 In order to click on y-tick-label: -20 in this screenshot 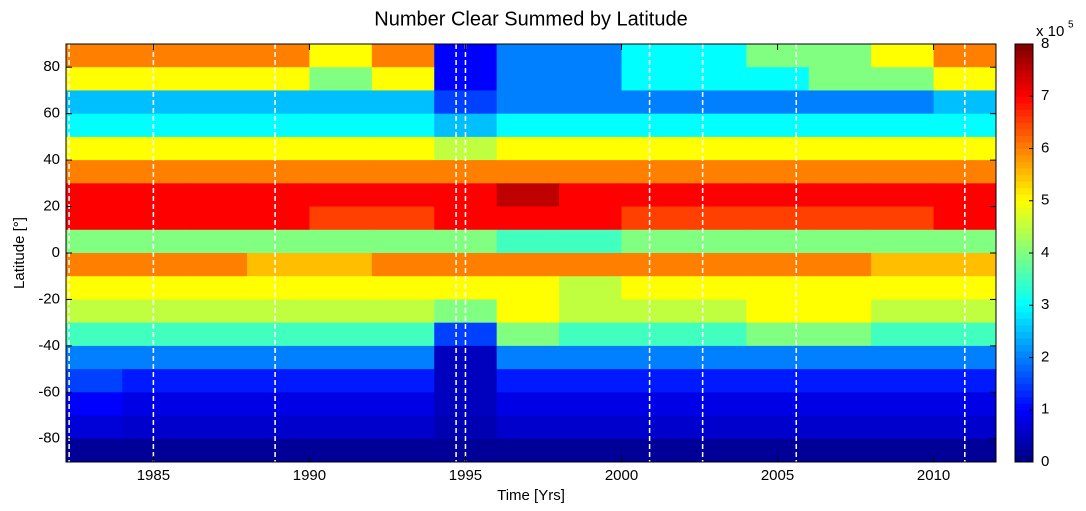, I will do `click(49, 298)`.